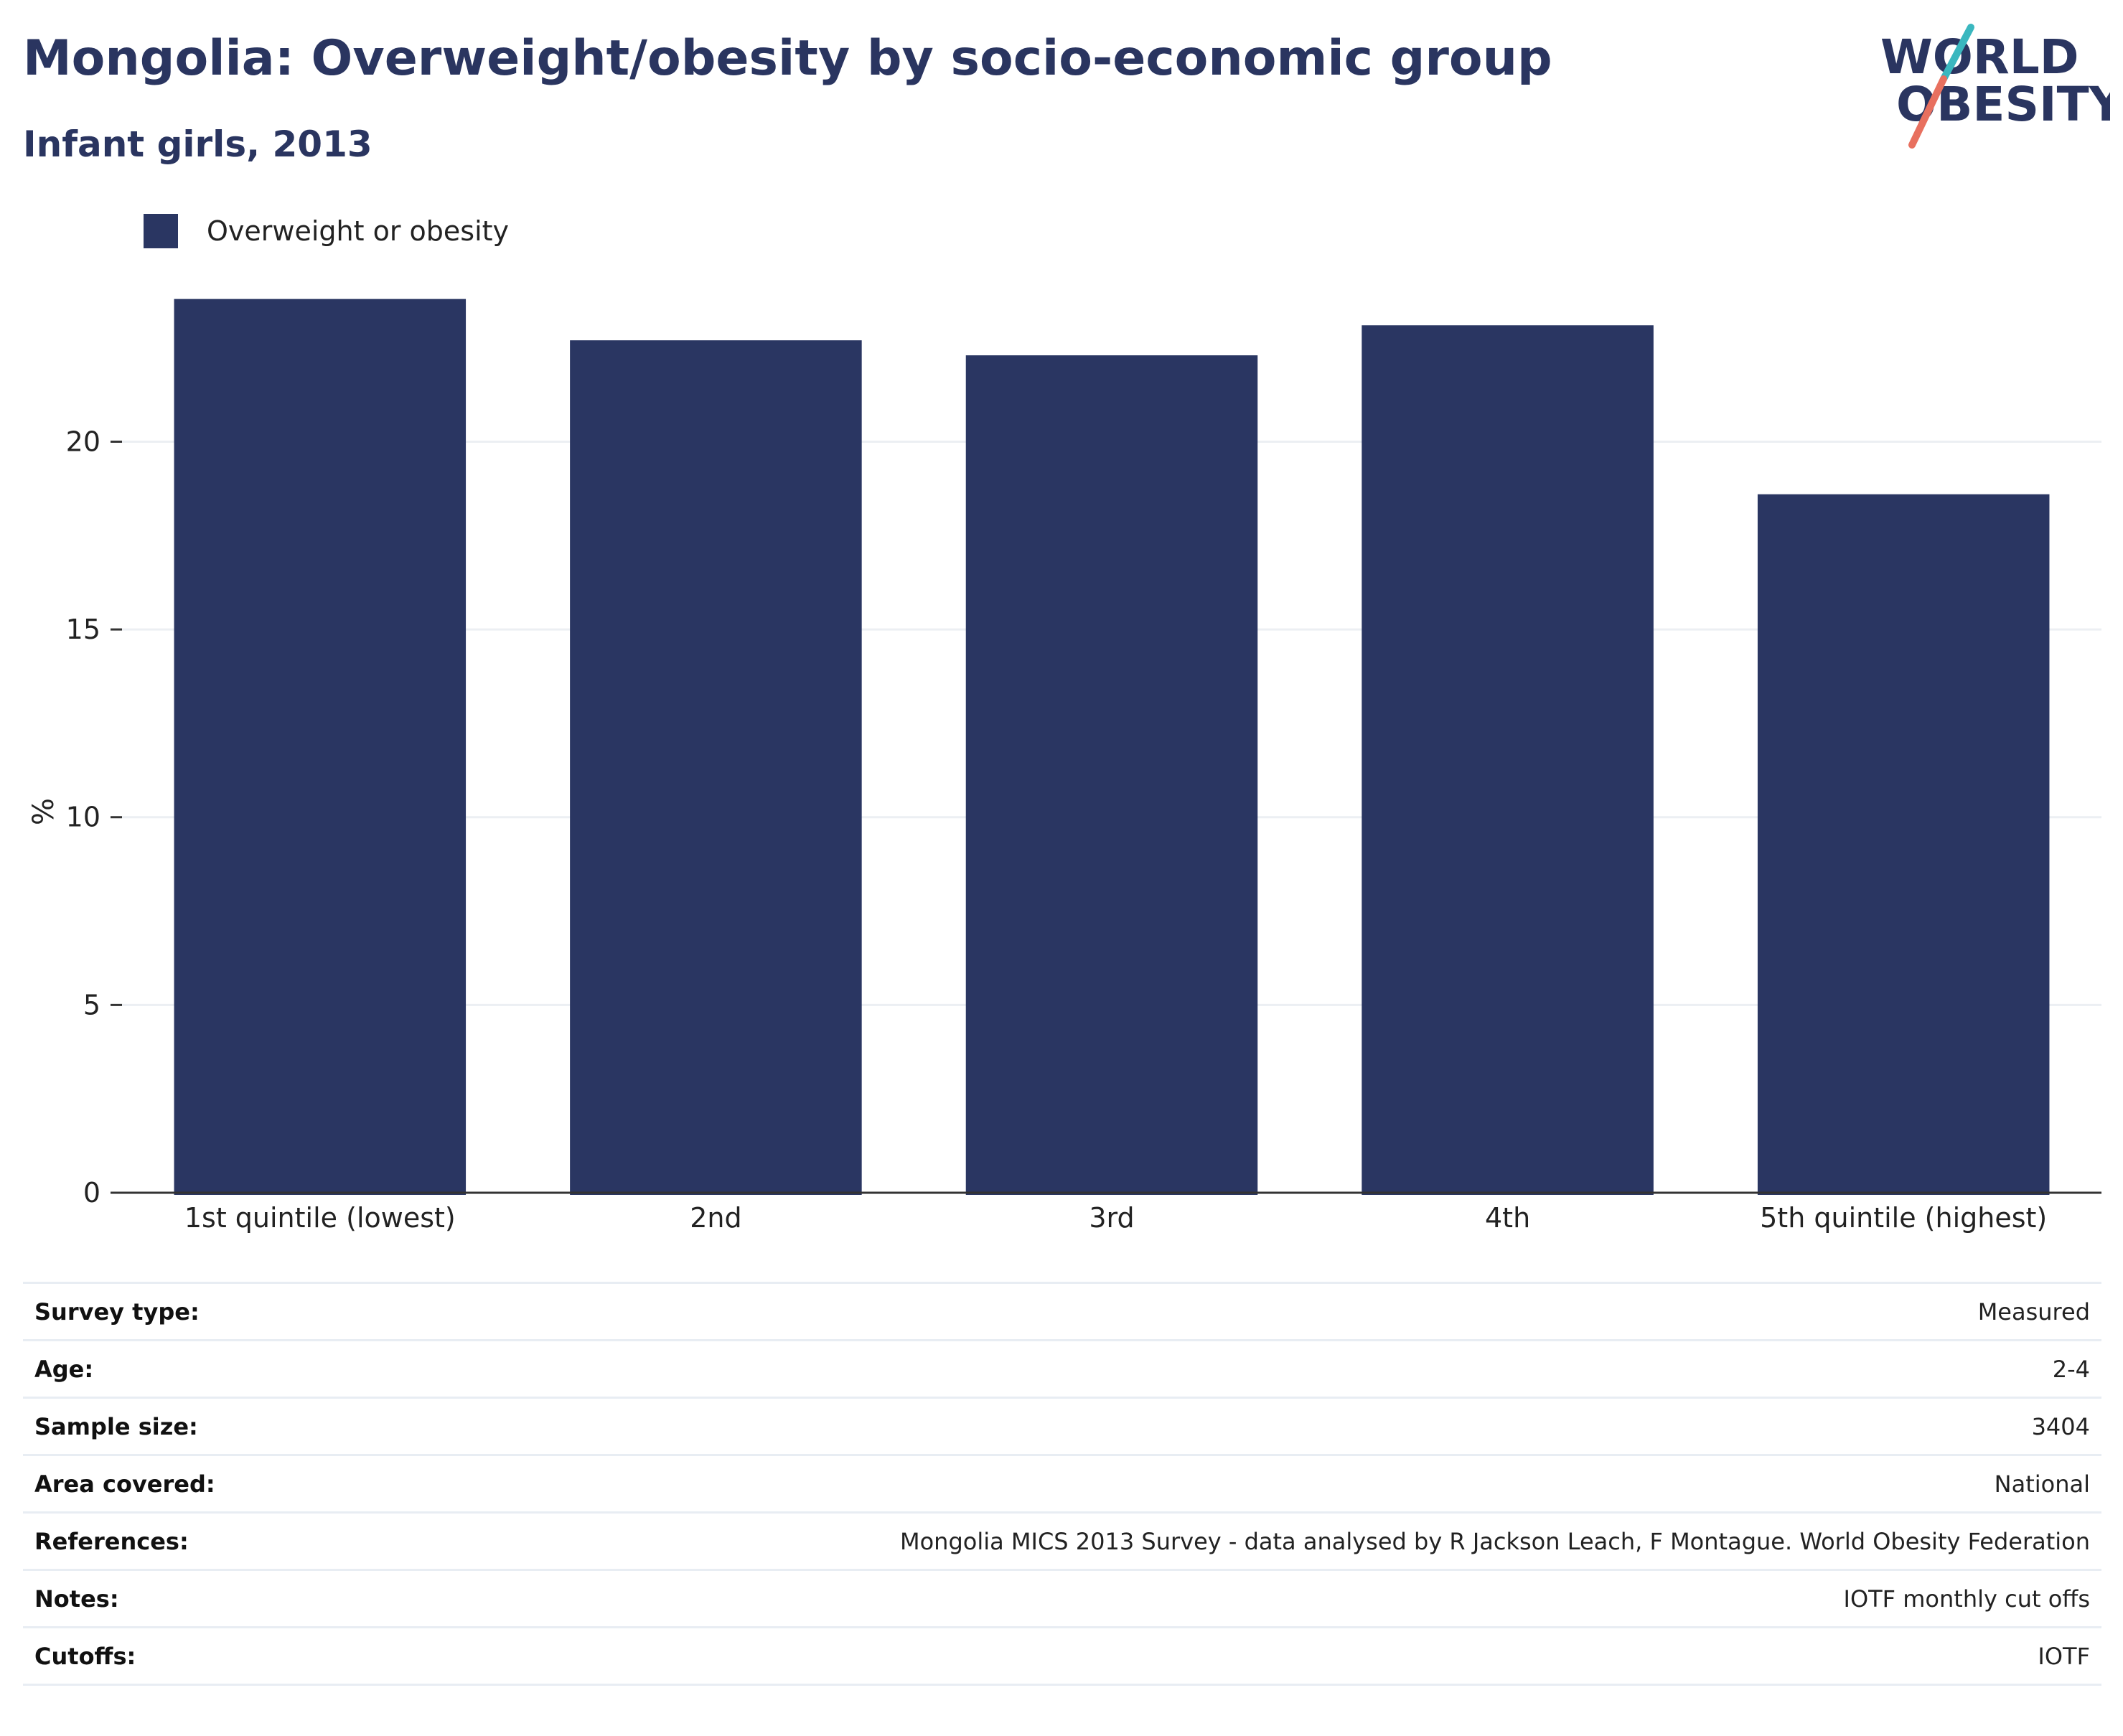 This screenshot has height=1736, width=2123. Describe the element at coordinates (1111, 1218) in the screenshot. I see `x-tick-label: 3rd` at that location.